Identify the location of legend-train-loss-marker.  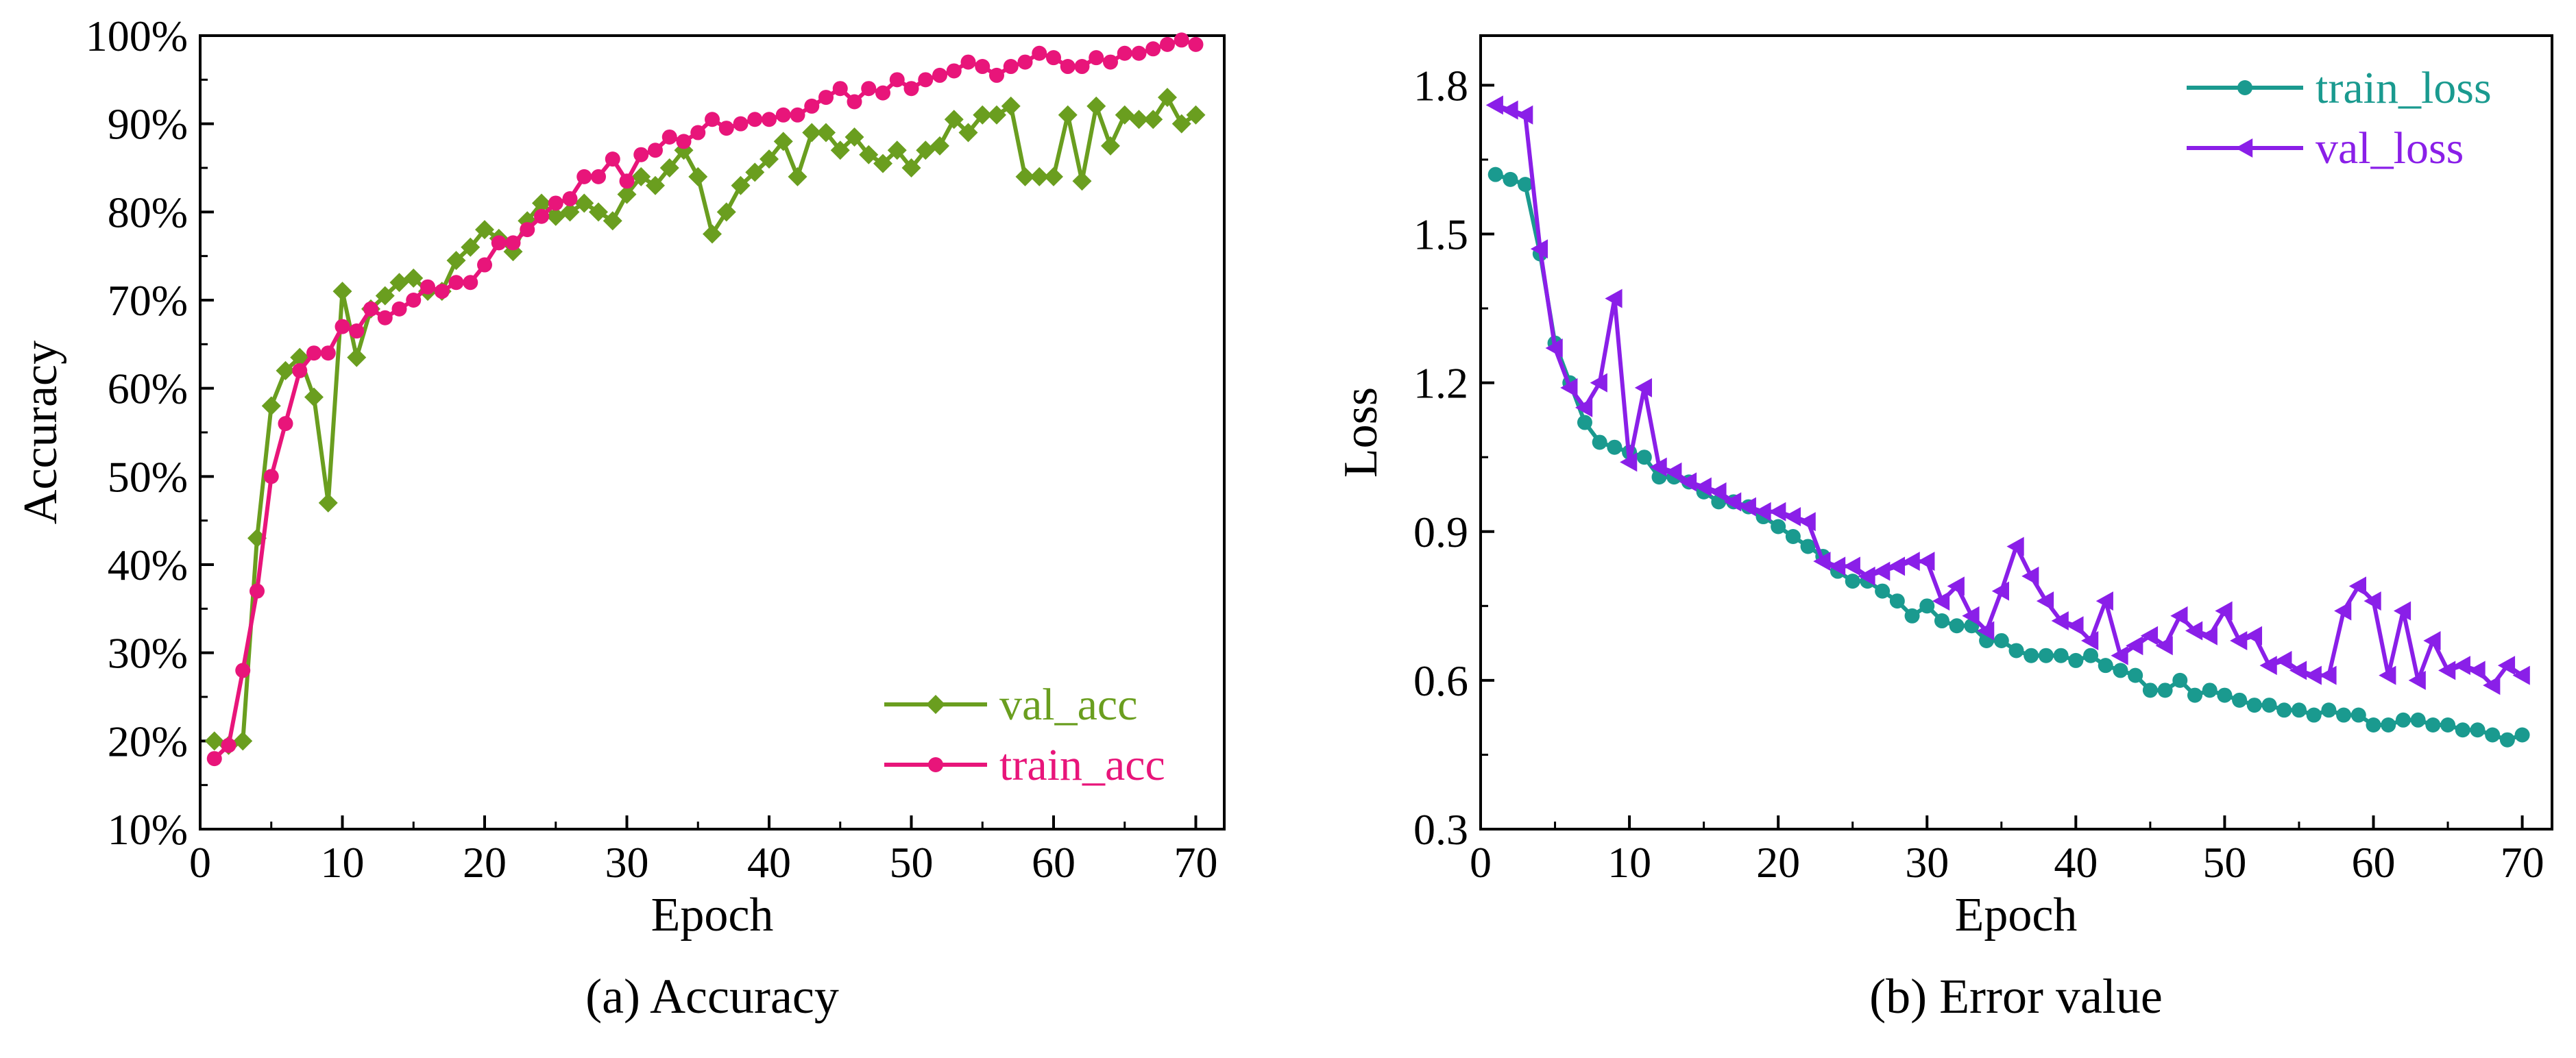
(2244, 87).